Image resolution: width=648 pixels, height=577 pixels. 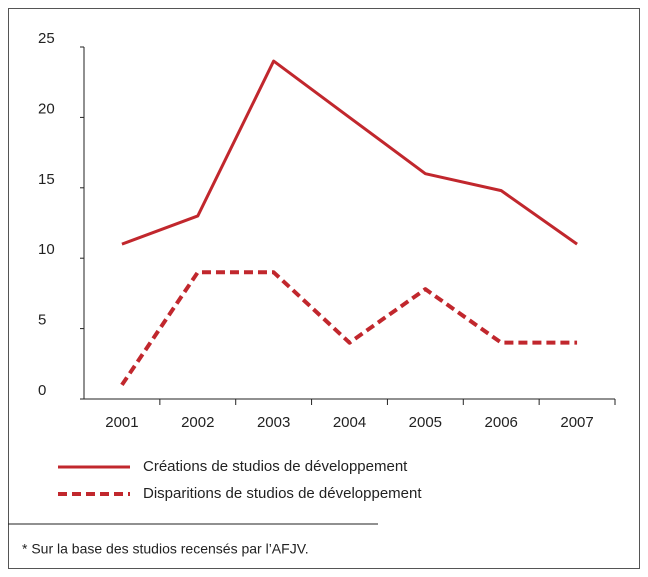 What do you see at coordinates (349, 422) in the screenshot?
I see `x-tick-label: 2004` at bounding box center [349, 422].